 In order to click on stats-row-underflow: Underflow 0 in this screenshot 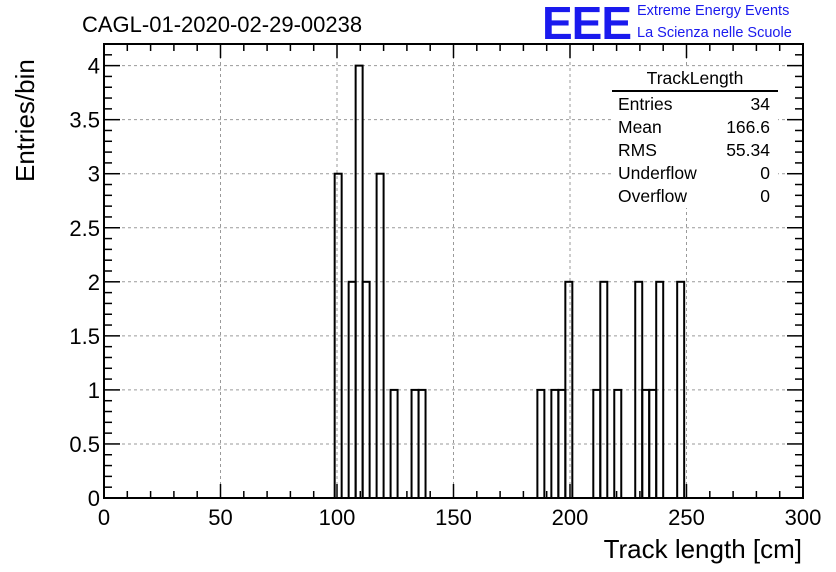, I will do `click(695, 173)`.